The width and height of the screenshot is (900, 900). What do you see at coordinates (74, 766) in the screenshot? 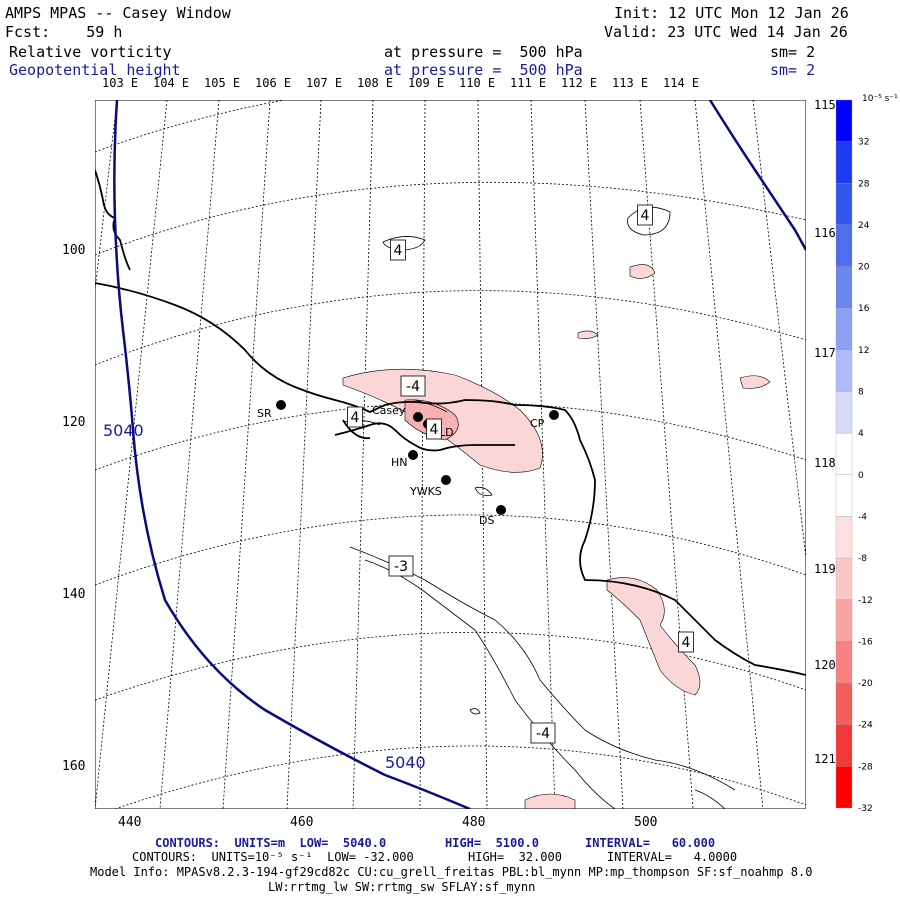
I see `y-tick: 160` at bounding box center [74, 766].